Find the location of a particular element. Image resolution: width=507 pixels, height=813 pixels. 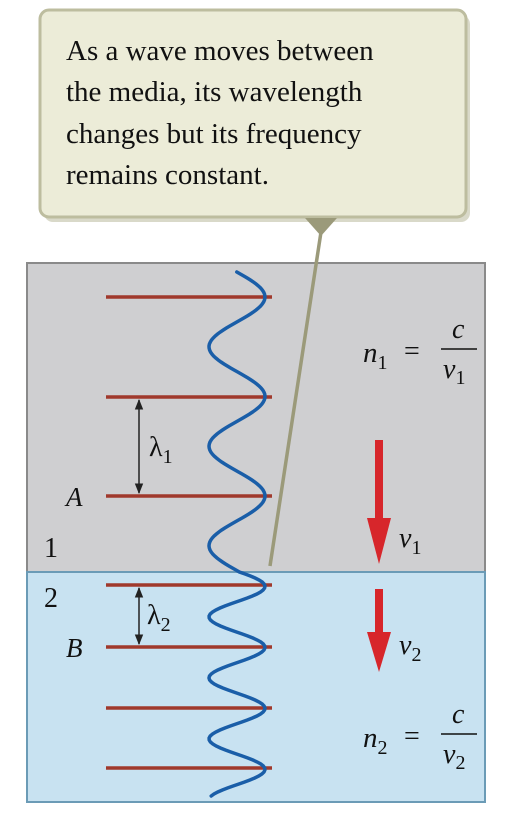

medium-2-number: 2 is located at coordinates (51, 598).